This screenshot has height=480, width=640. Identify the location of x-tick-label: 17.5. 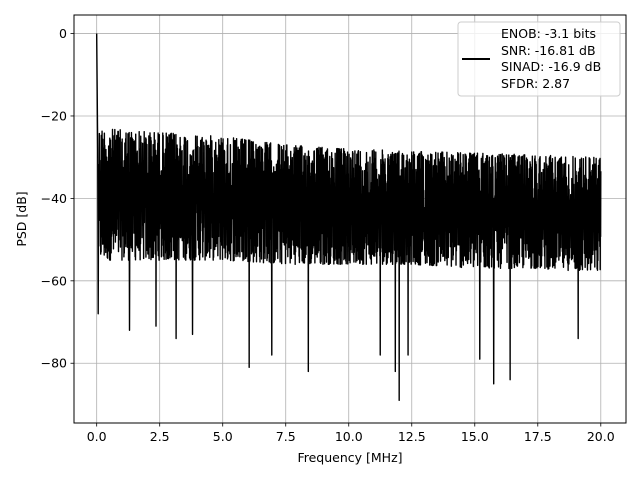
(538, 436).